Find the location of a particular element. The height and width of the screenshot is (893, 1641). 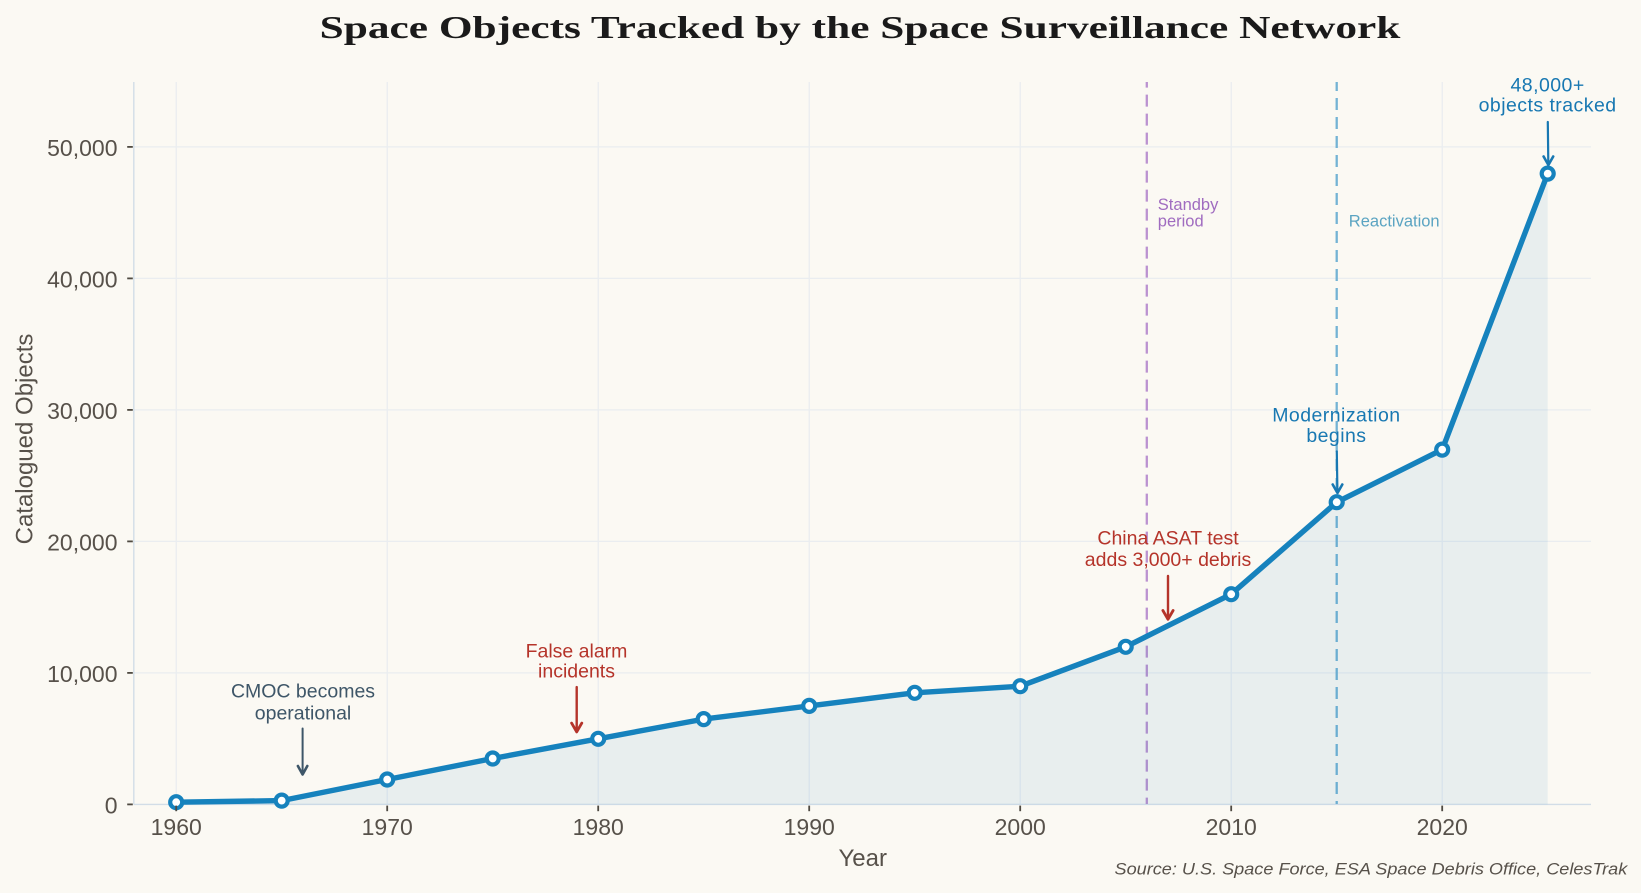

svg-text: 20,000 is located at coordinates (82, 543).